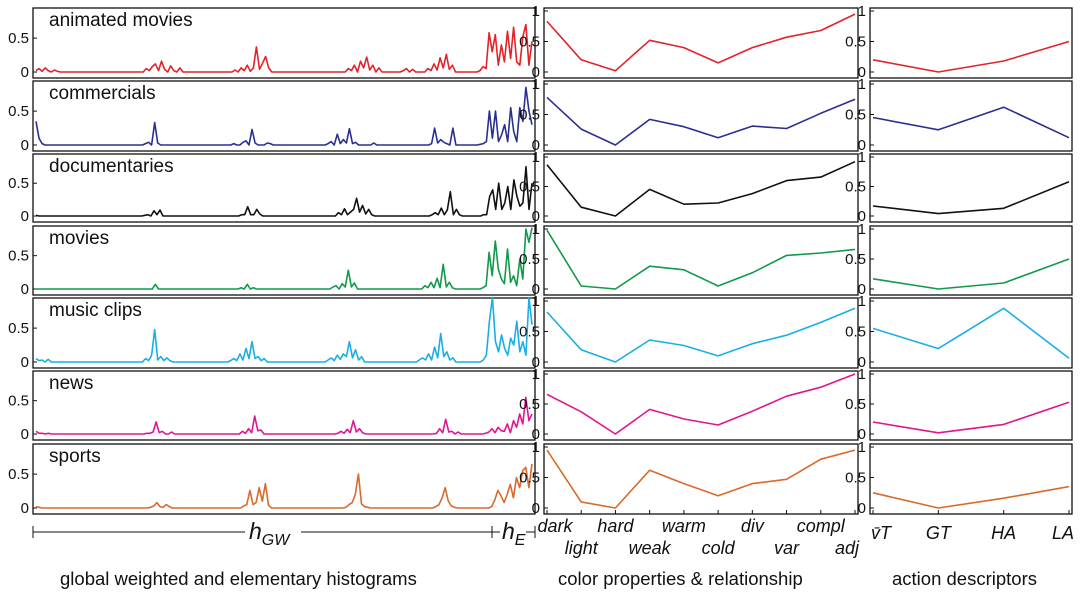 This screenshot has height=596, width=1084. I want to click on panel-action-documentaries: 00.51, so click(959, 187).